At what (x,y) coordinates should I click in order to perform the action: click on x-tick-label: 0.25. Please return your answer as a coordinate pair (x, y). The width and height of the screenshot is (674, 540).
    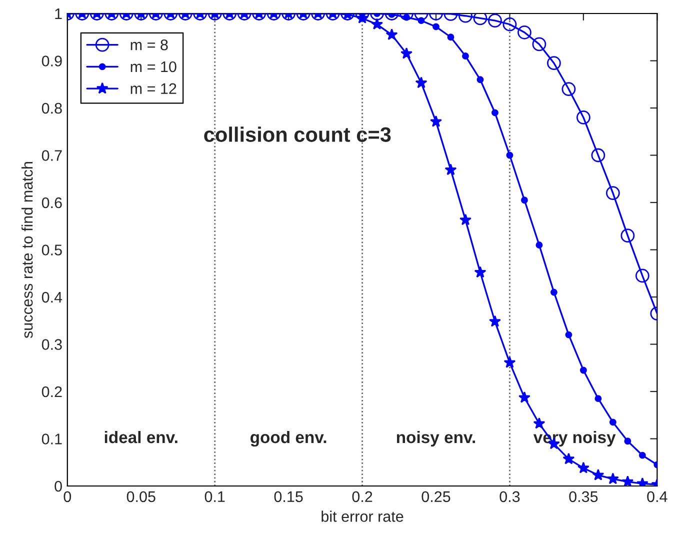
    Looking at the image, I should click on (436, 496).